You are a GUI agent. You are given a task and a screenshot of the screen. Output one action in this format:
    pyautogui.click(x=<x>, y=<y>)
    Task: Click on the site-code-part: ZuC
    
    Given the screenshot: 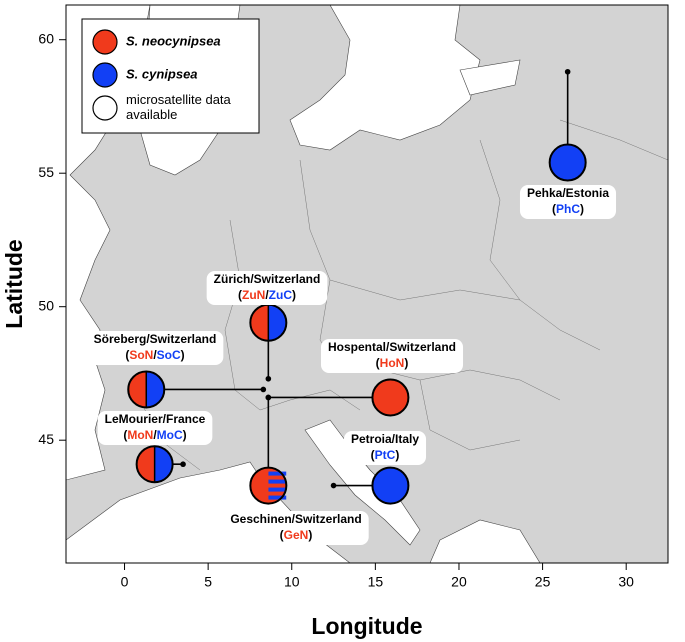 What is the action you would take?
    pyautogui.click(x=281, y=295)
    